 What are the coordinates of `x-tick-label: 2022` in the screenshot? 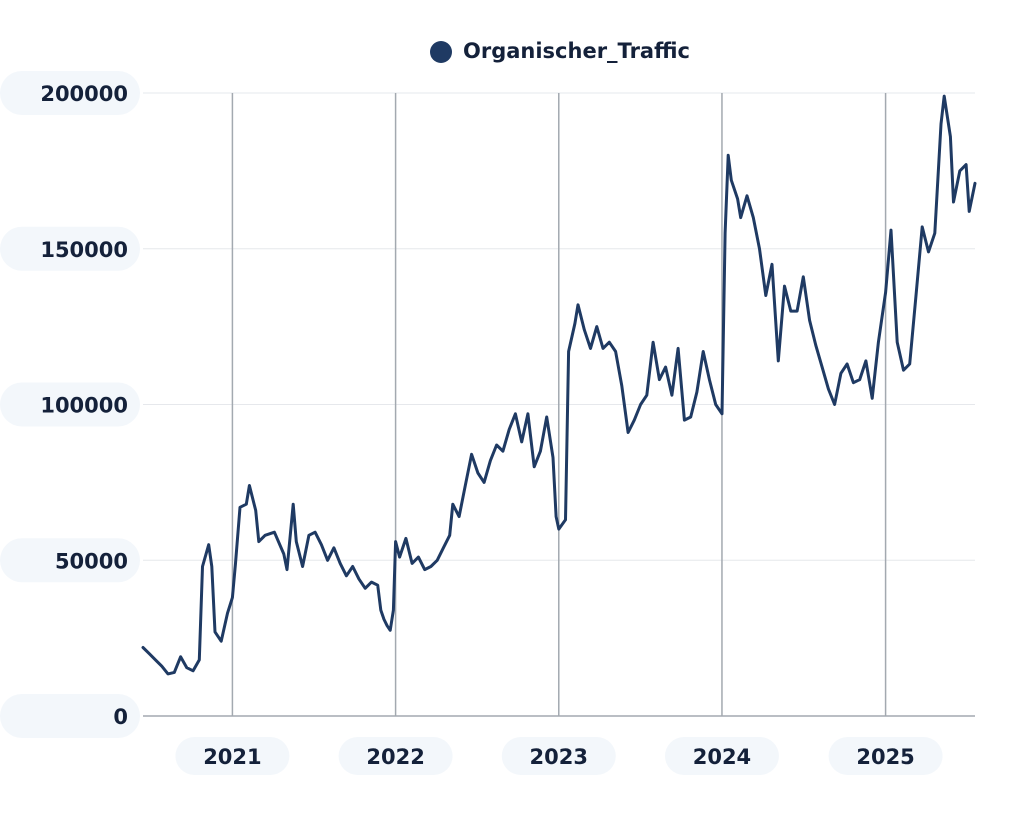 It's located at (395, 757).